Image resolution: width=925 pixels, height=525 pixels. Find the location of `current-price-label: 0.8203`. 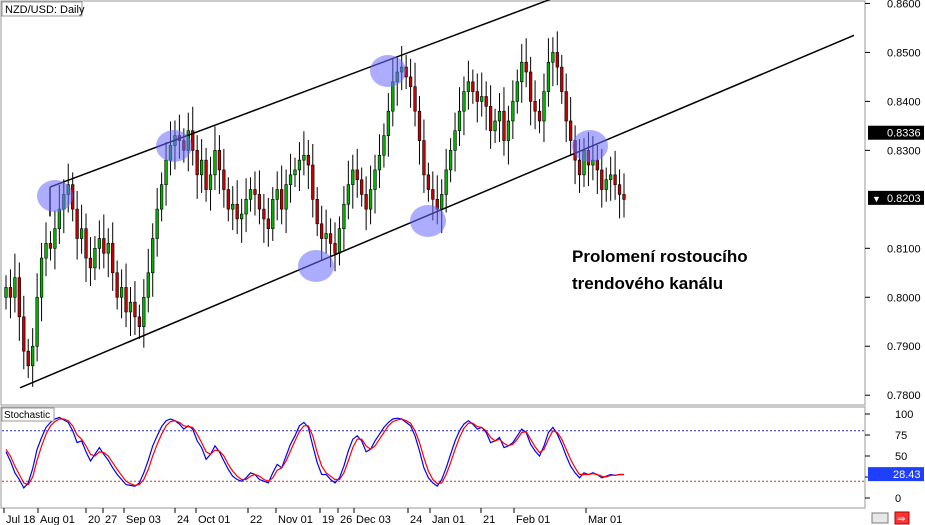

current-price-label: 0.8203 is located at coordinates (904, 199).